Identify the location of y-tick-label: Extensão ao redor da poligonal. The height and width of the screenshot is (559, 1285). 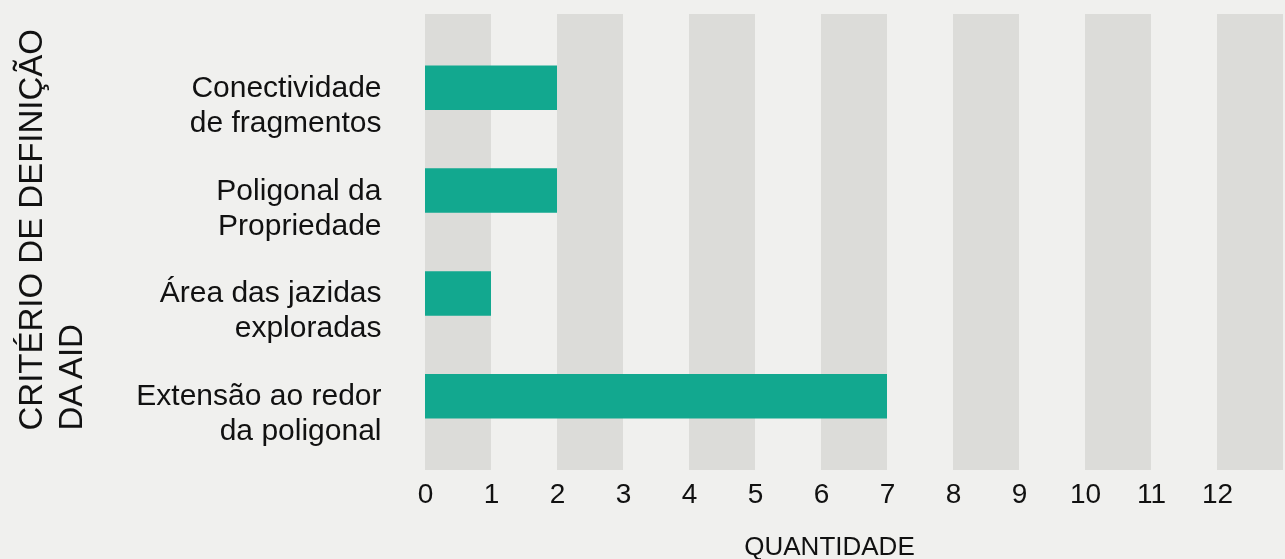
(259, 412).